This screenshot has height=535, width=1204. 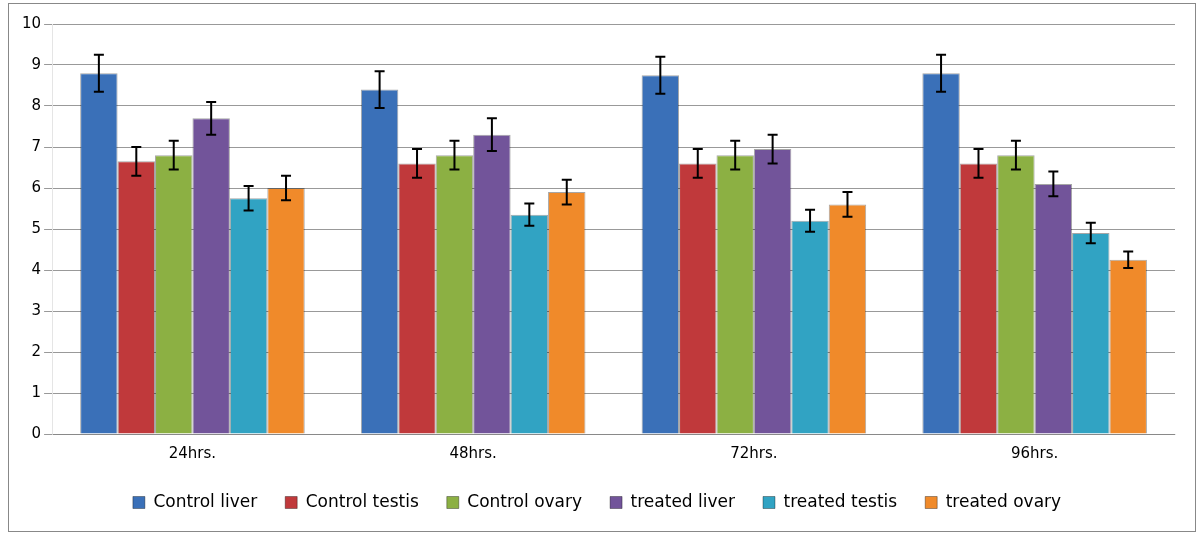 I want to click on legend-label: Control liver, so click(x=205, y=500).